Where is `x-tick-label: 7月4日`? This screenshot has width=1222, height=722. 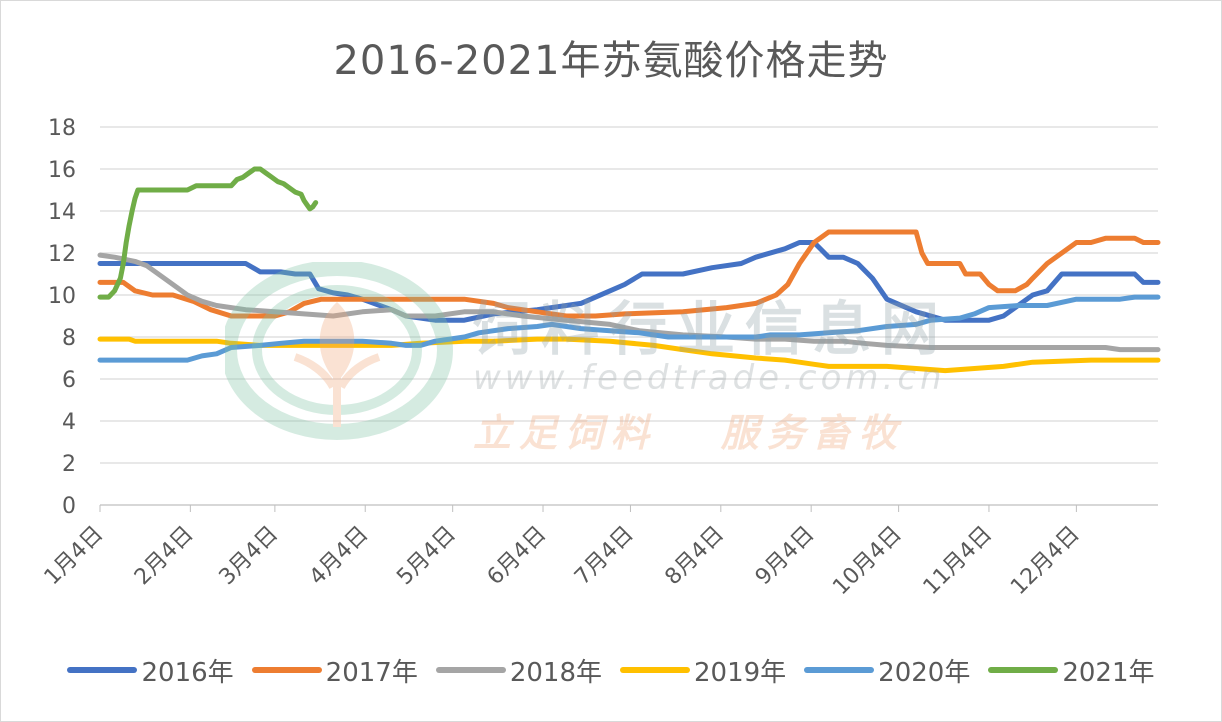
x-tick-label: 7月4日 is located at coordinates (604, 556).